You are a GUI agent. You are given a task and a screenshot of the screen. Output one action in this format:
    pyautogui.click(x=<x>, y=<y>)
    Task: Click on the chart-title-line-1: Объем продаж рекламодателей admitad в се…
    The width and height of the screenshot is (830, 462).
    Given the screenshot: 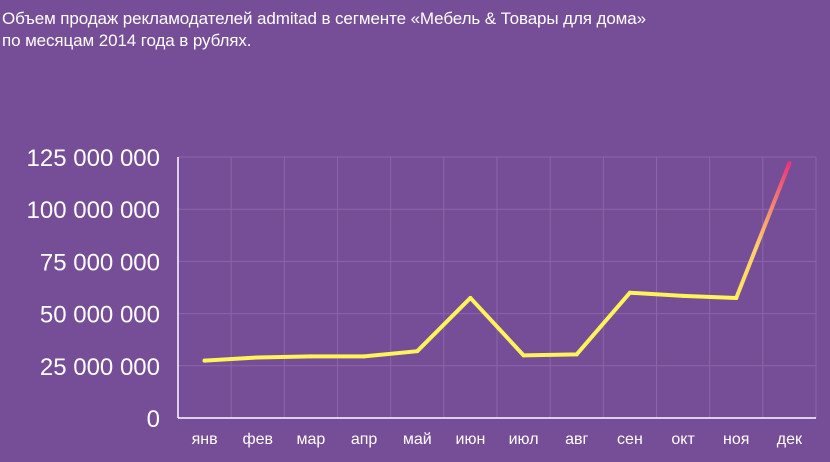 What is the action you would take?
    pyautogui.click(x=324, y=18)
    